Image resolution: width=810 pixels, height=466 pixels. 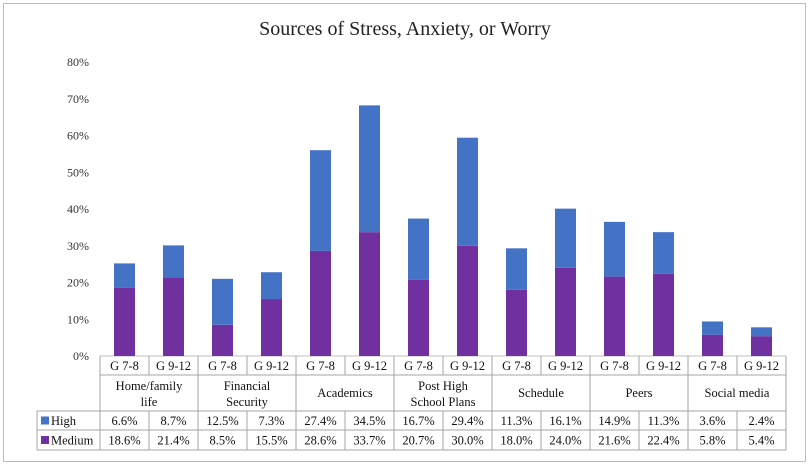 I want to click on data-label-high: 8.7%, so click(x=173, y=421).